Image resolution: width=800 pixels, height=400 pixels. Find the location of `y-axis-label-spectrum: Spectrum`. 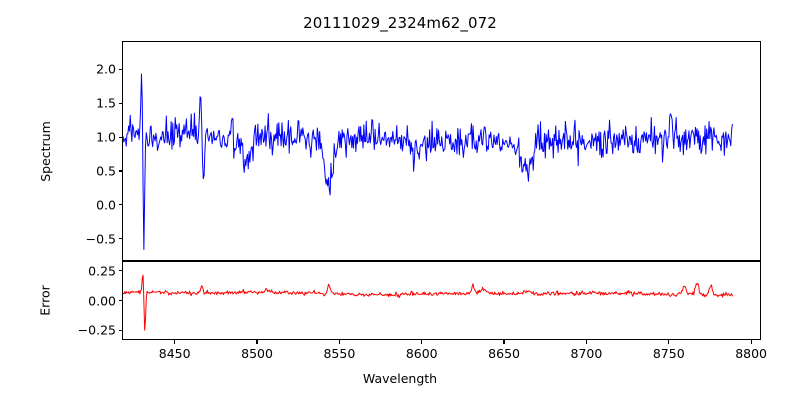

y-axis-label-spectrum: Spectrum is located at coordinates (45, 151).